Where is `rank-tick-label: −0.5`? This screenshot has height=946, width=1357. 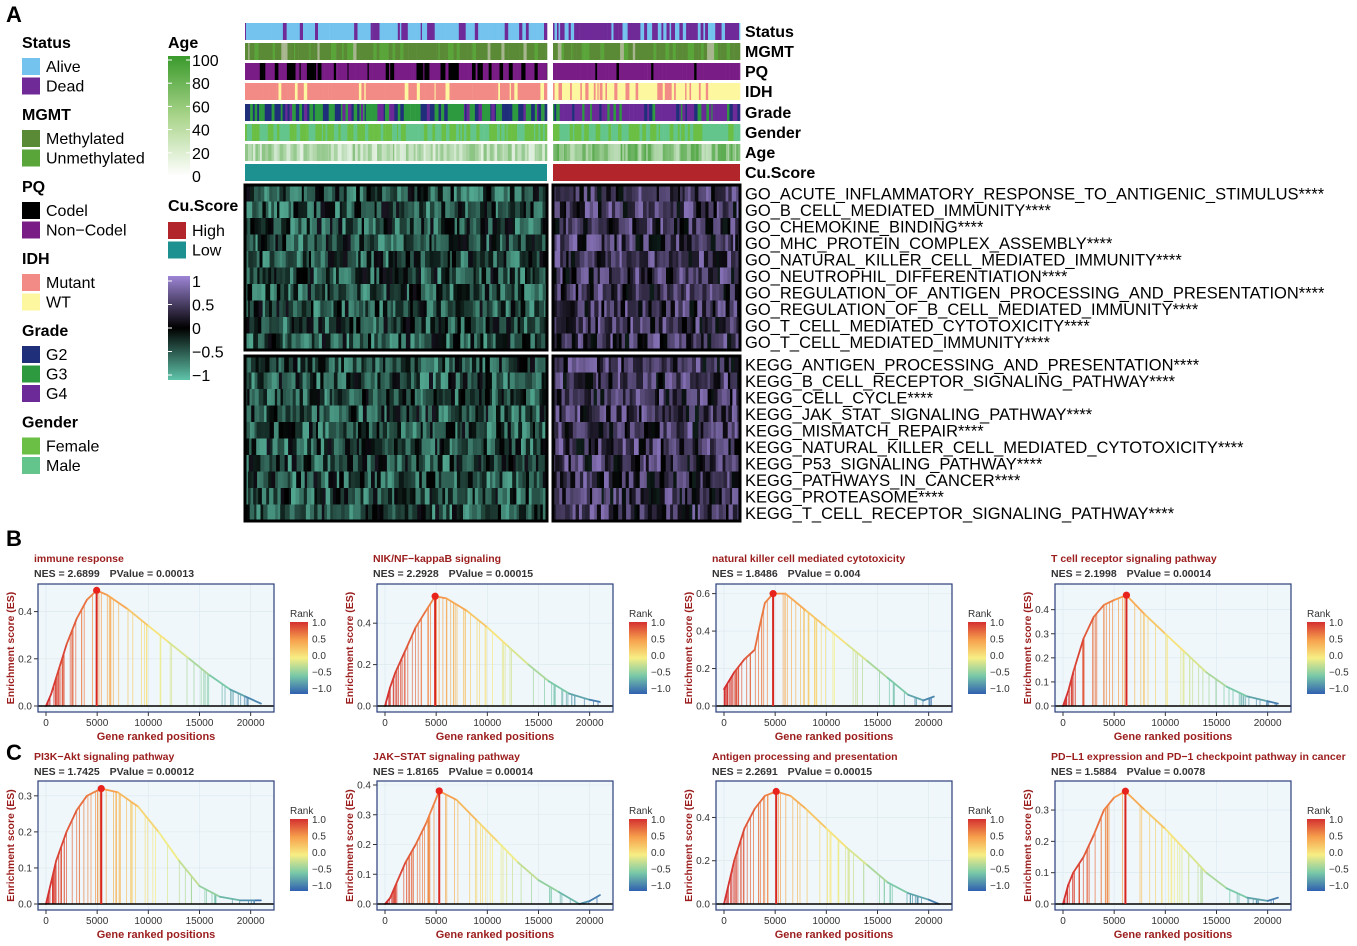
rank-tick-label: −0.5 is located at coordinates (322, 870).